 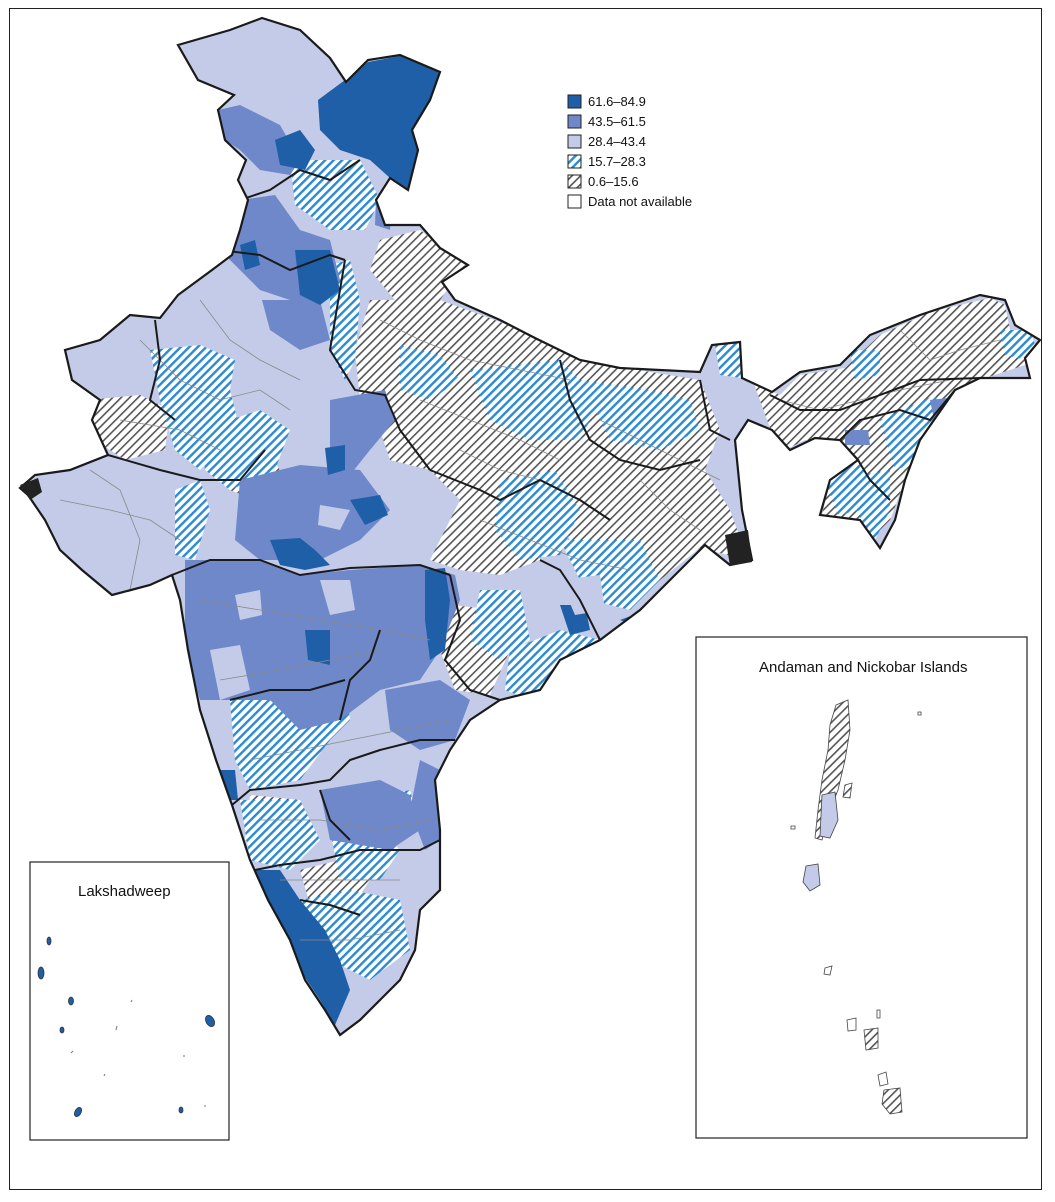 What do you see at coordinates (124, 891) in the screenshot?
I see `lakshadweep-title: Lakshadweep` at bounding box center [124, 891].